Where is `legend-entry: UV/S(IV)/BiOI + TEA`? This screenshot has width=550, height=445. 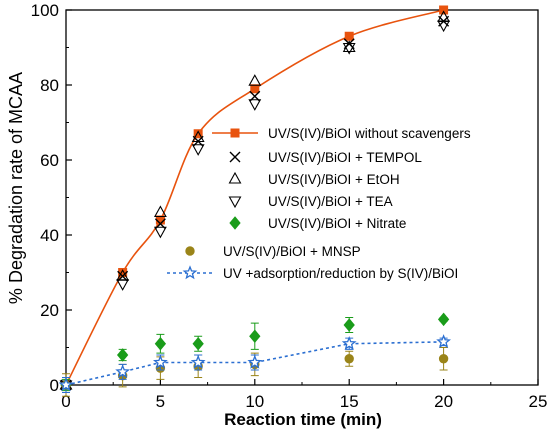 legend-entry: UV/S(IV)/BiOI + TEA is located at coordinates (310, 201).